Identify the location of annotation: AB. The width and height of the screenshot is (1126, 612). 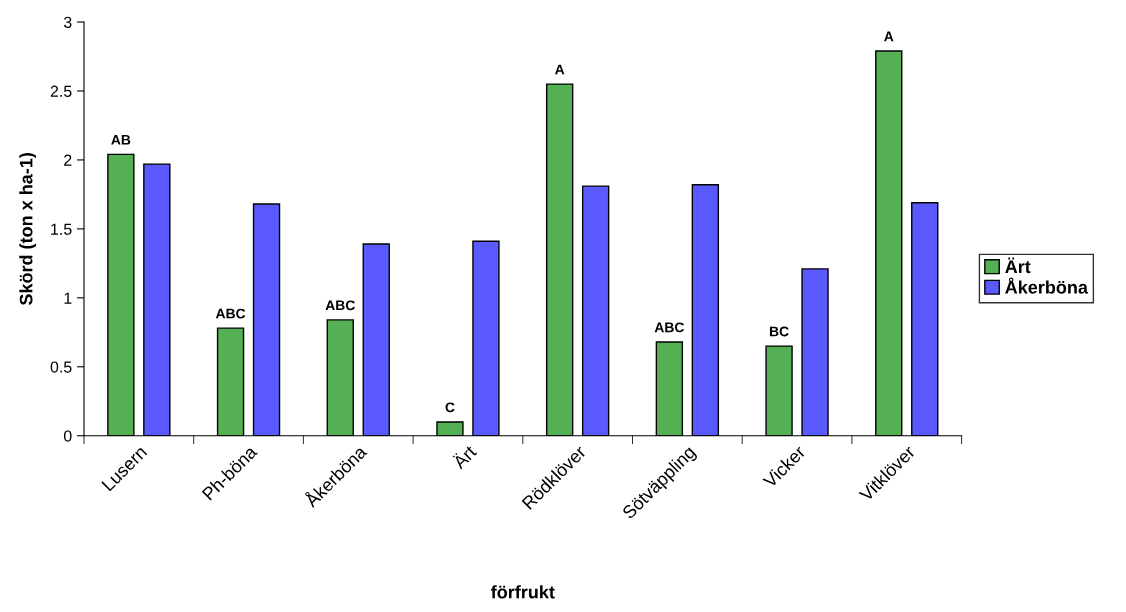
(121, 140).